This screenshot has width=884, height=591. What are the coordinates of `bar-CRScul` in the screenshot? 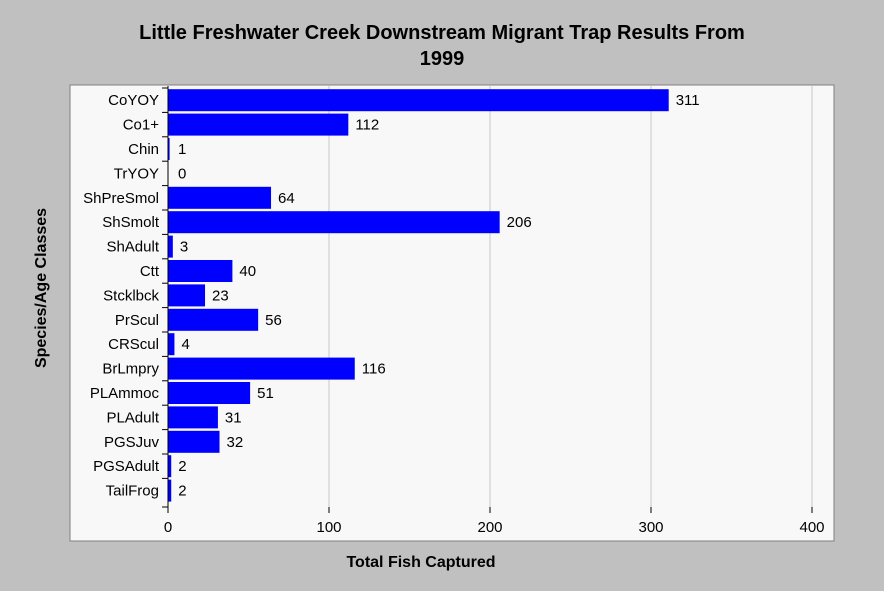 It's located at (171, 344).